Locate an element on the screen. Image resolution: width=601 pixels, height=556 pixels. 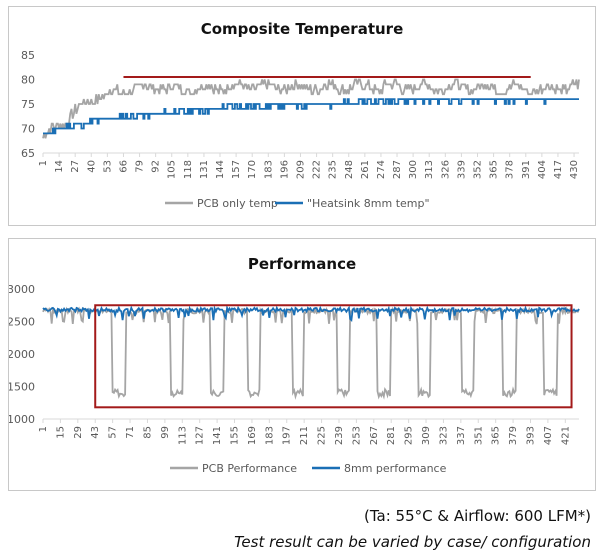
x-tick-label: 248 is located at coordinates (349, 169).